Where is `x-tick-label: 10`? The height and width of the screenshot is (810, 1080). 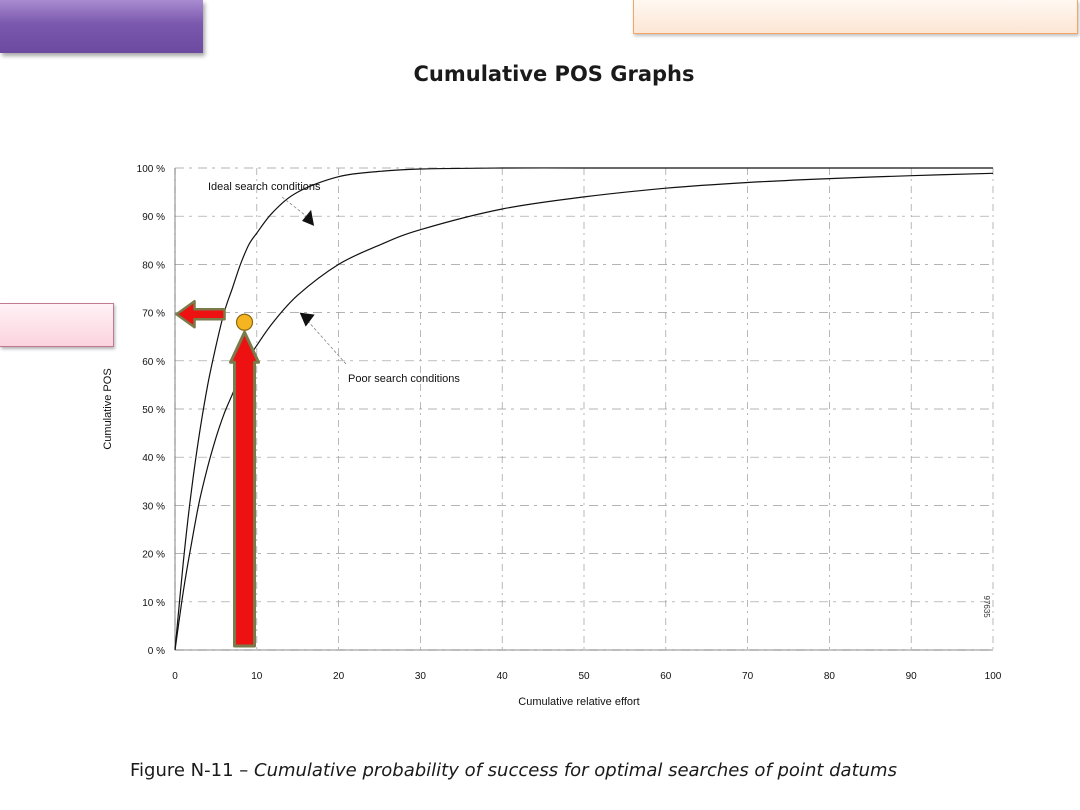
x-tick-label: 10 is located at coordinates (257, 676).